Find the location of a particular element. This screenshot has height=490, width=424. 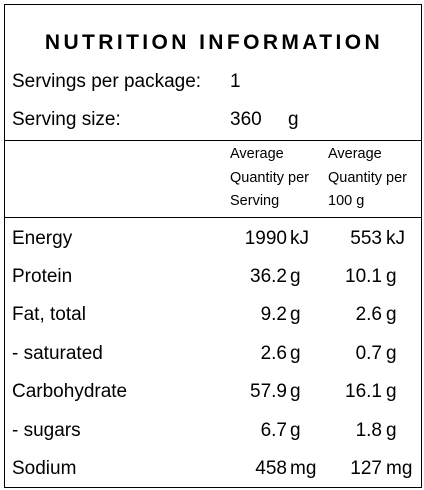

column-header-line: Serving is located at coordinates (255, 201).